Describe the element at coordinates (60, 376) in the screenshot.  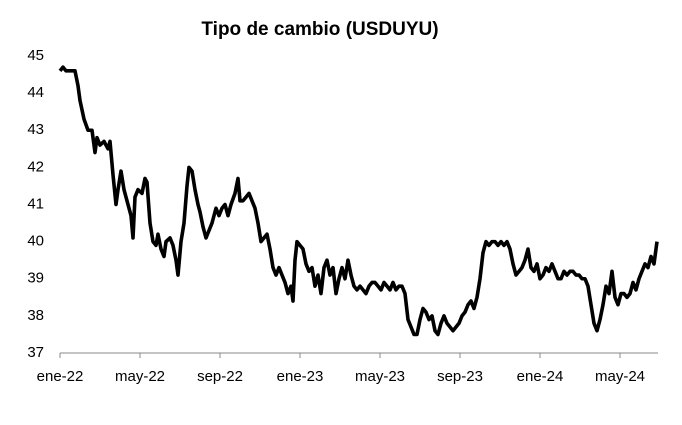
I see `x-tick-label: ene-22` at that location.